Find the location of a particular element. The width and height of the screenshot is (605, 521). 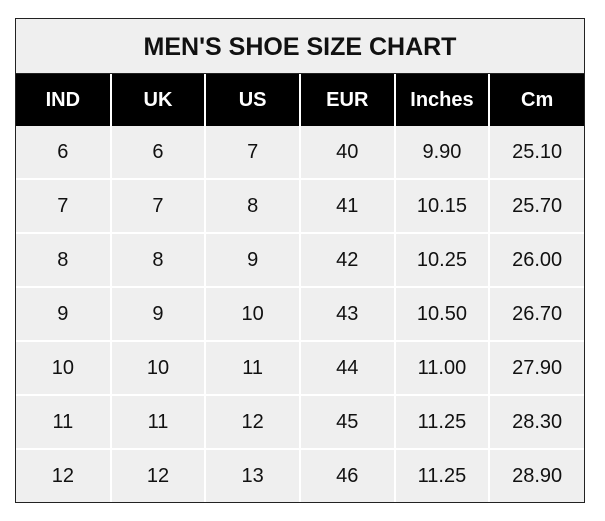

column-header-cm: Cm is located at coordinates (536, 100).